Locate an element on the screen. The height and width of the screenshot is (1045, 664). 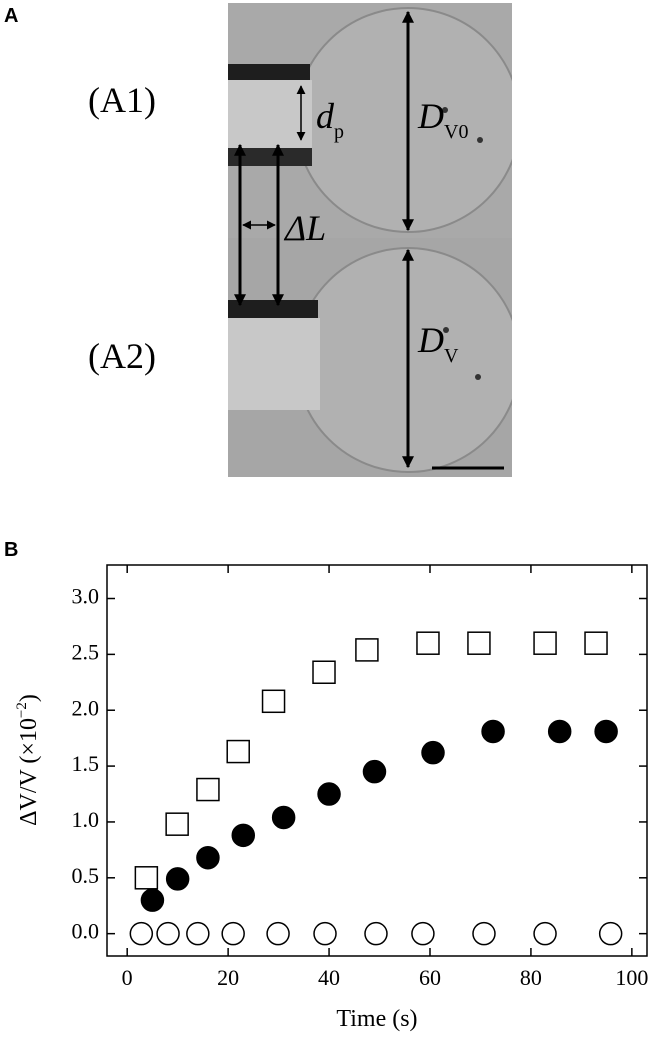
image-label: (A1) is located at coordinates (122, 100).